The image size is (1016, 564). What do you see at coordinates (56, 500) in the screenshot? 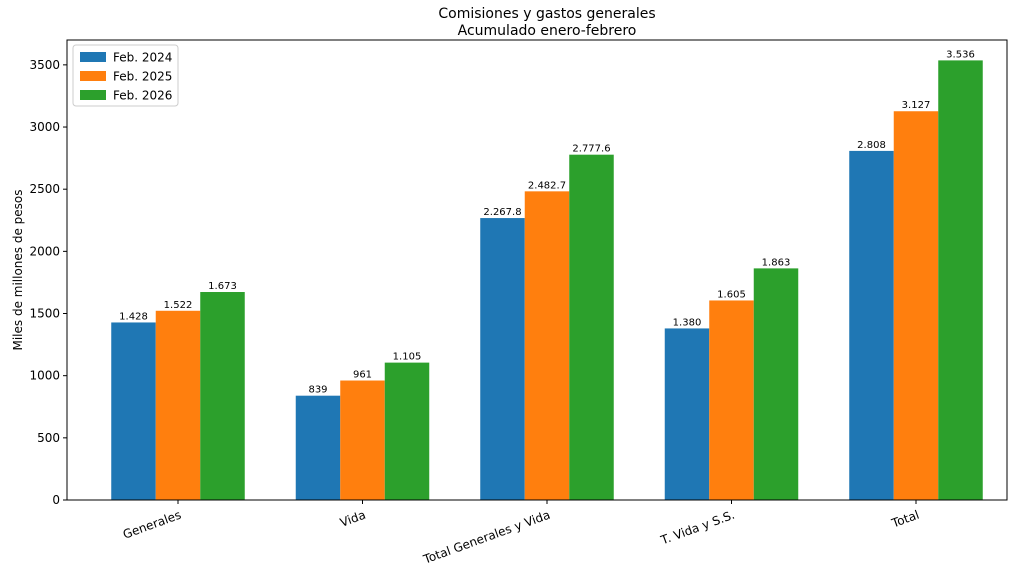
I see `y-tick-label: 0` at bounding box center [56, 500].